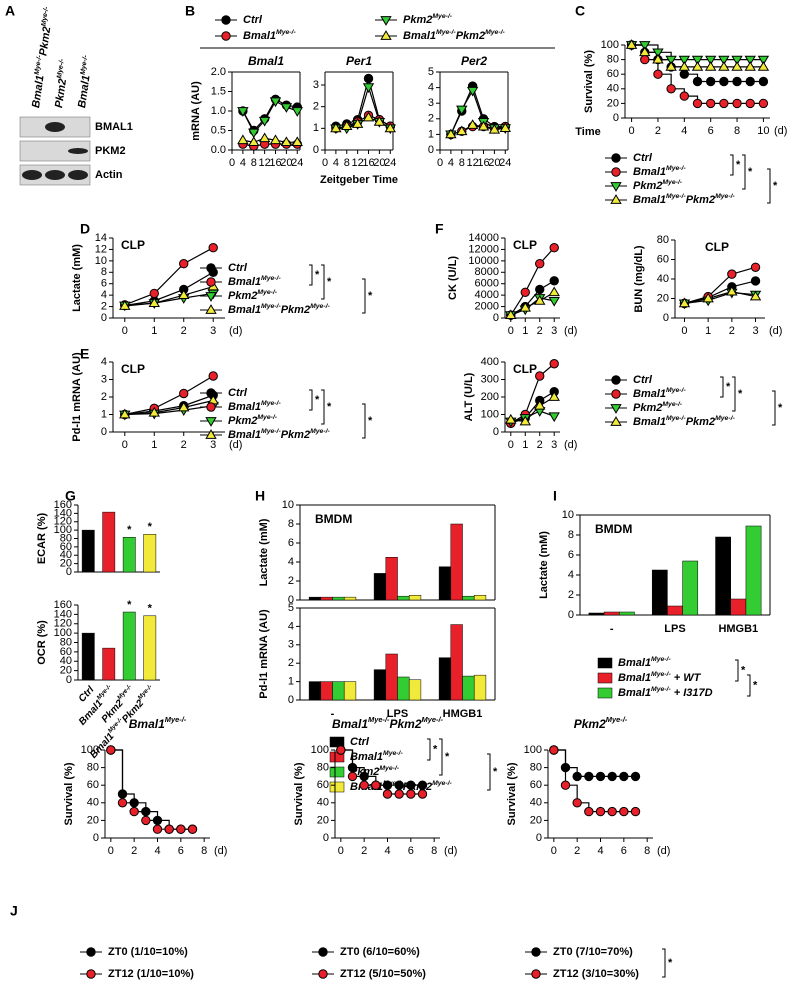 The height and width of the screenshot is (1000, 800). What do you see at coordinates (218, 130) in the screenshot?
I see `y-tick-label: 0.5` at bounding box center [218, 130].